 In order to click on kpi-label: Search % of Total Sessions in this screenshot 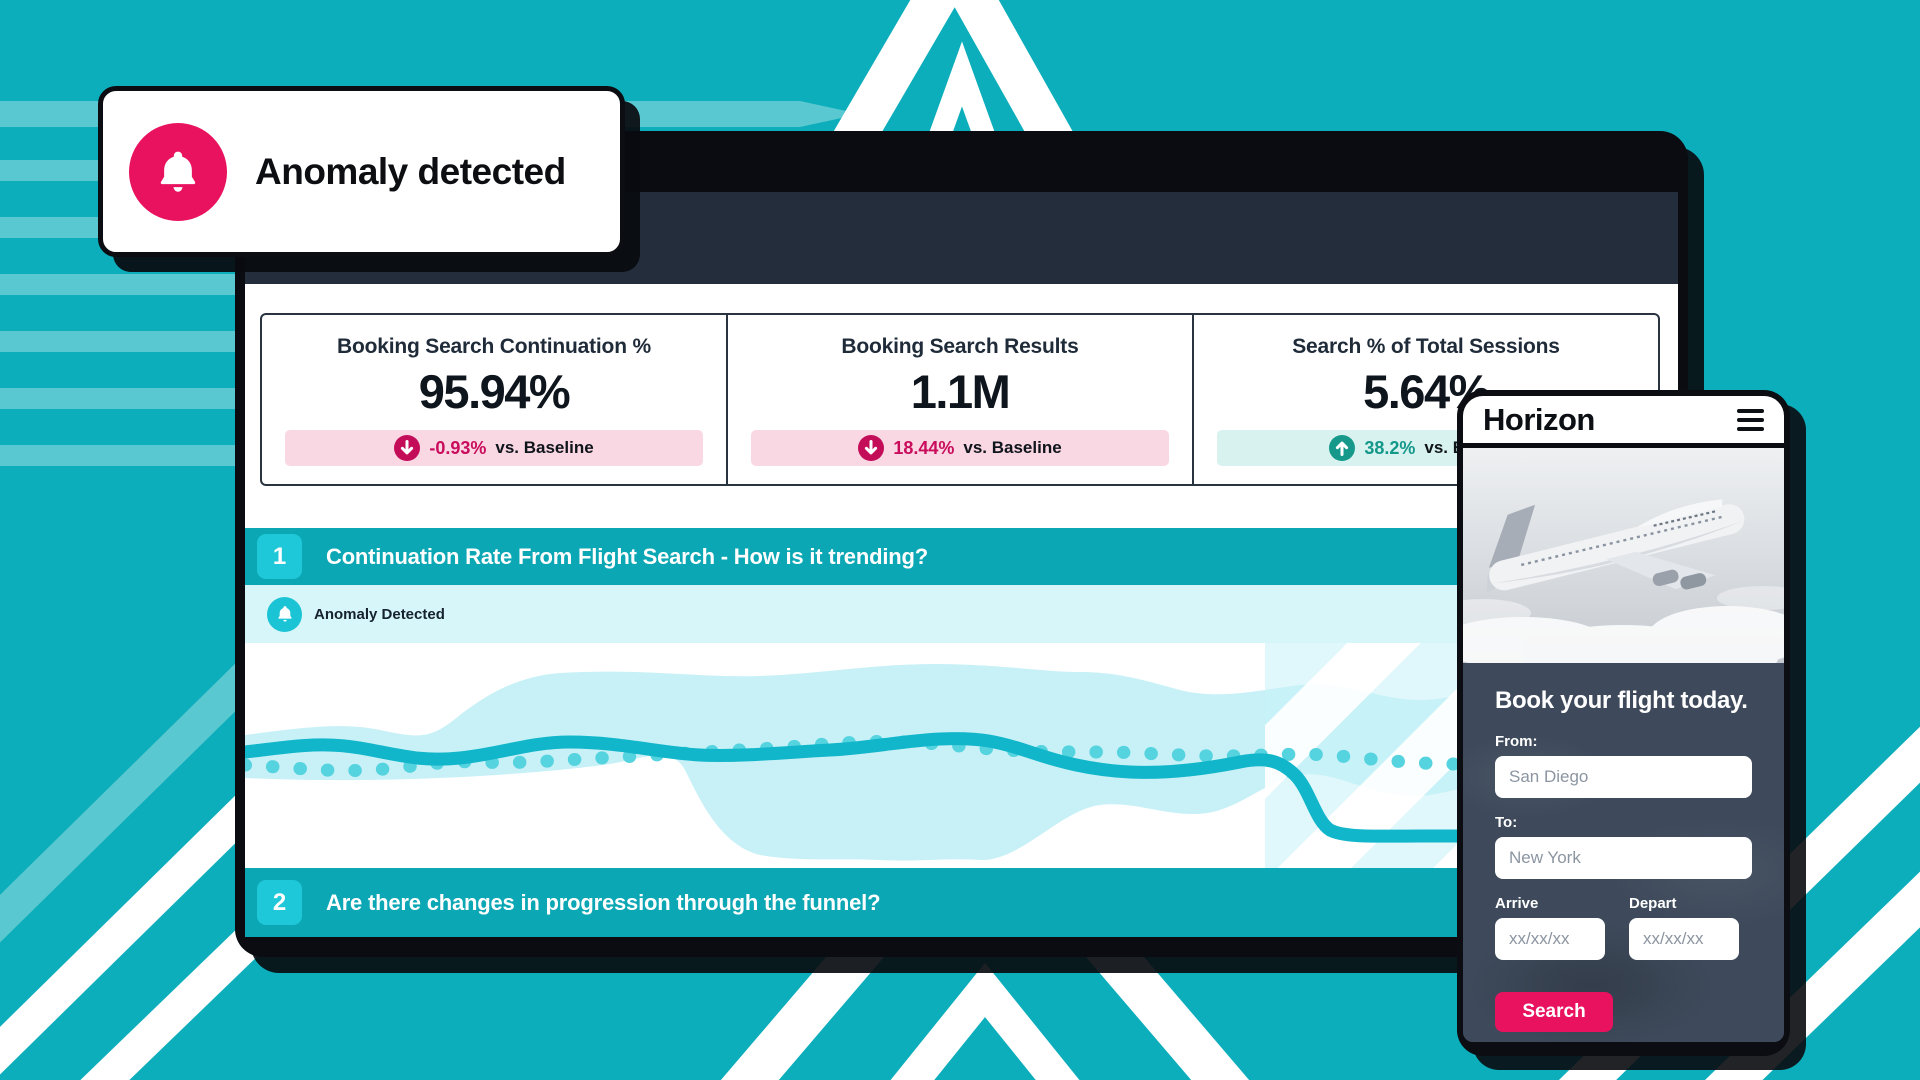, I will do `click(1426, 346)`.